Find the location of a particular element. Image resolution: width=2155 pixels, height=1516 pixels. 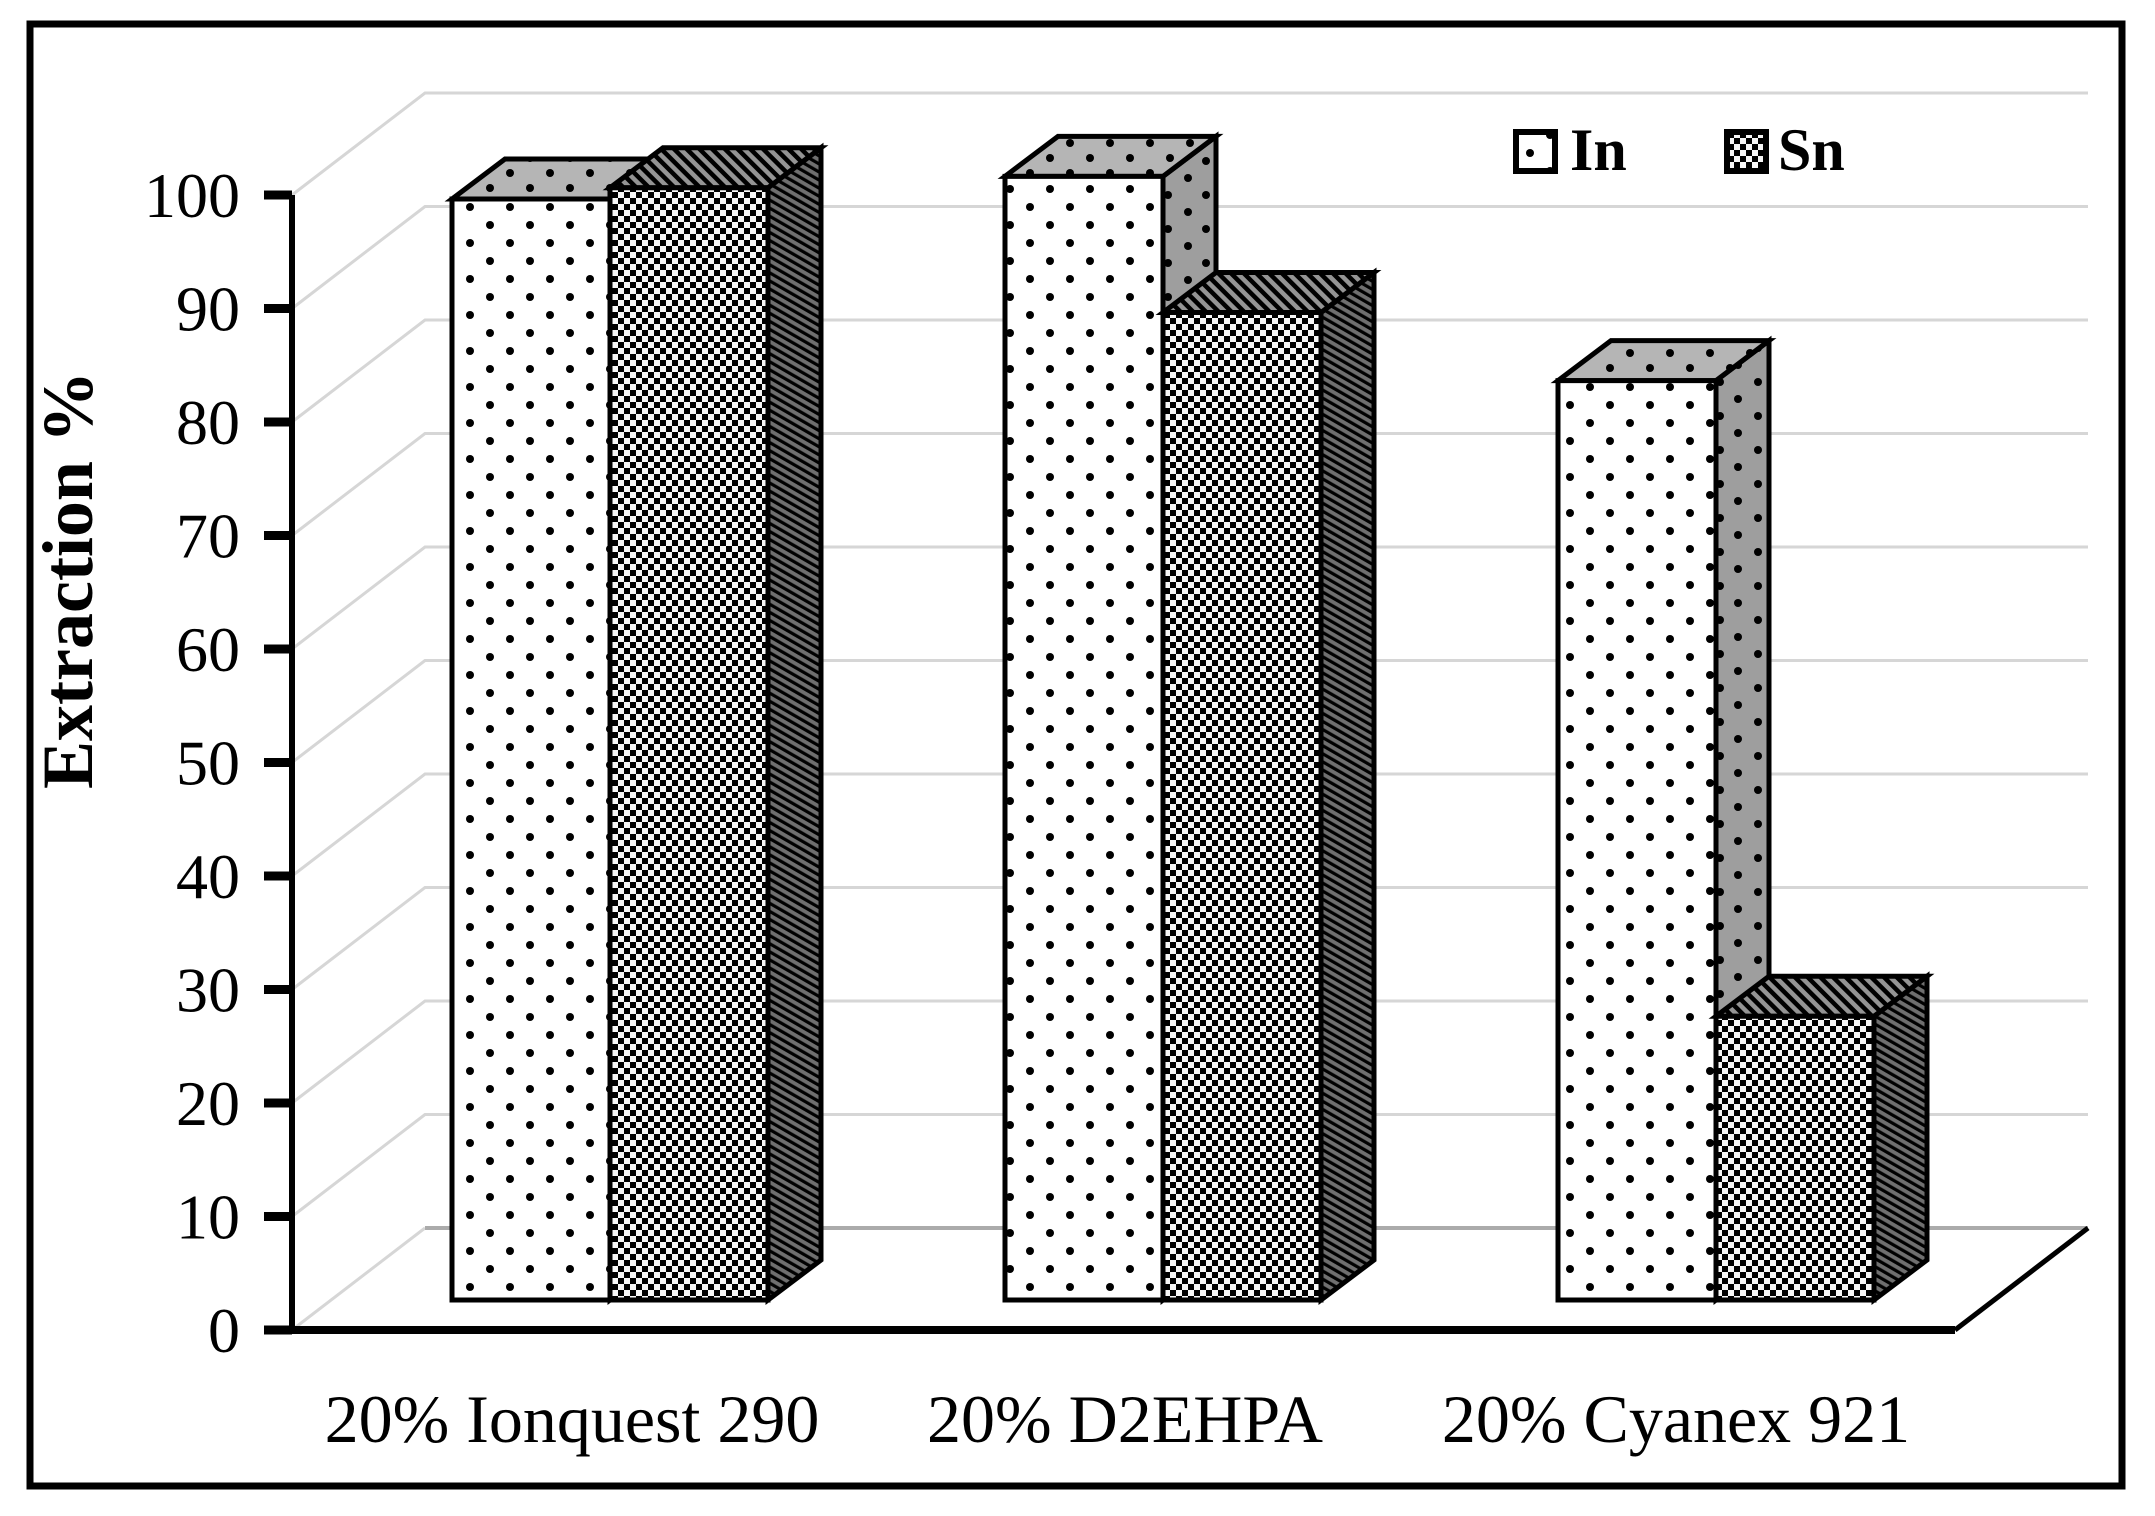

y-tick-label: 60 is located at coordinates (208, 649).